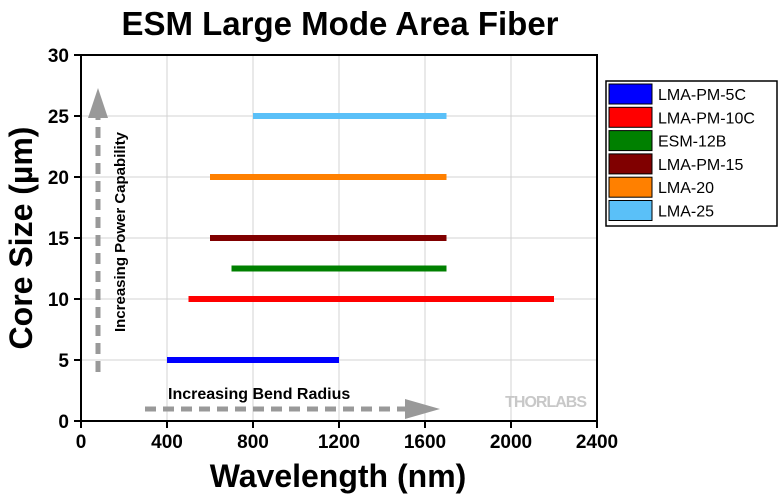  I want to click on y-axis-label: Core Size (µm), so click(21, 238).